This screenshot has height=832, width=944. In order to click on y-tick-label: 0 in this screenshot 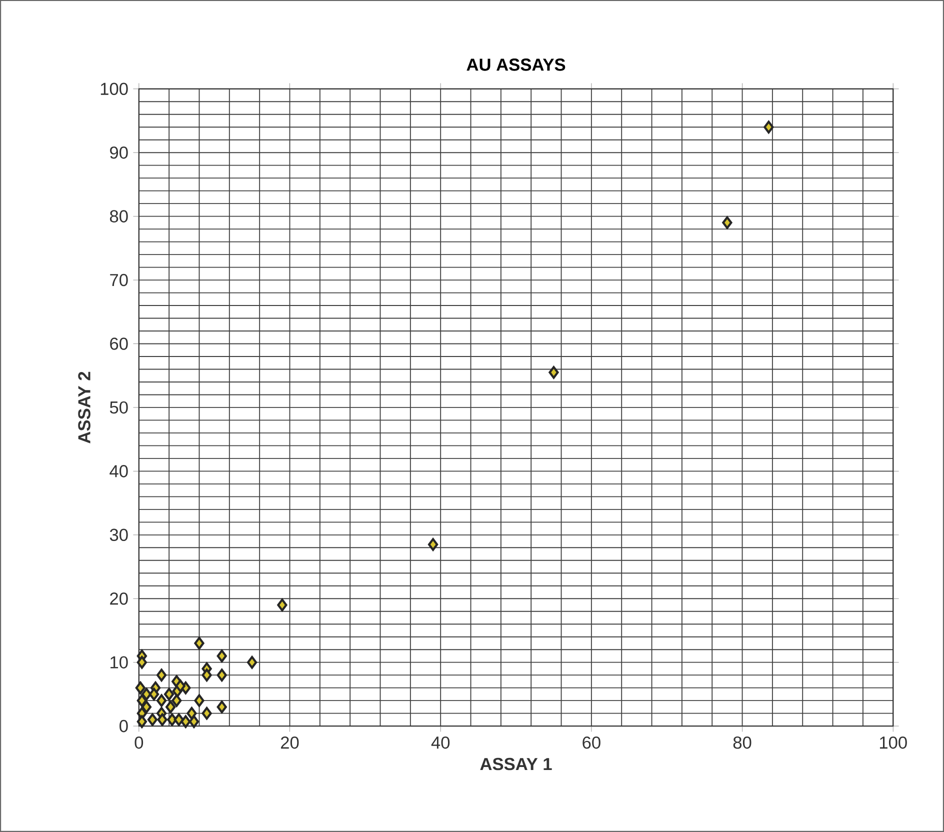, I will do `click(124, 726)`.